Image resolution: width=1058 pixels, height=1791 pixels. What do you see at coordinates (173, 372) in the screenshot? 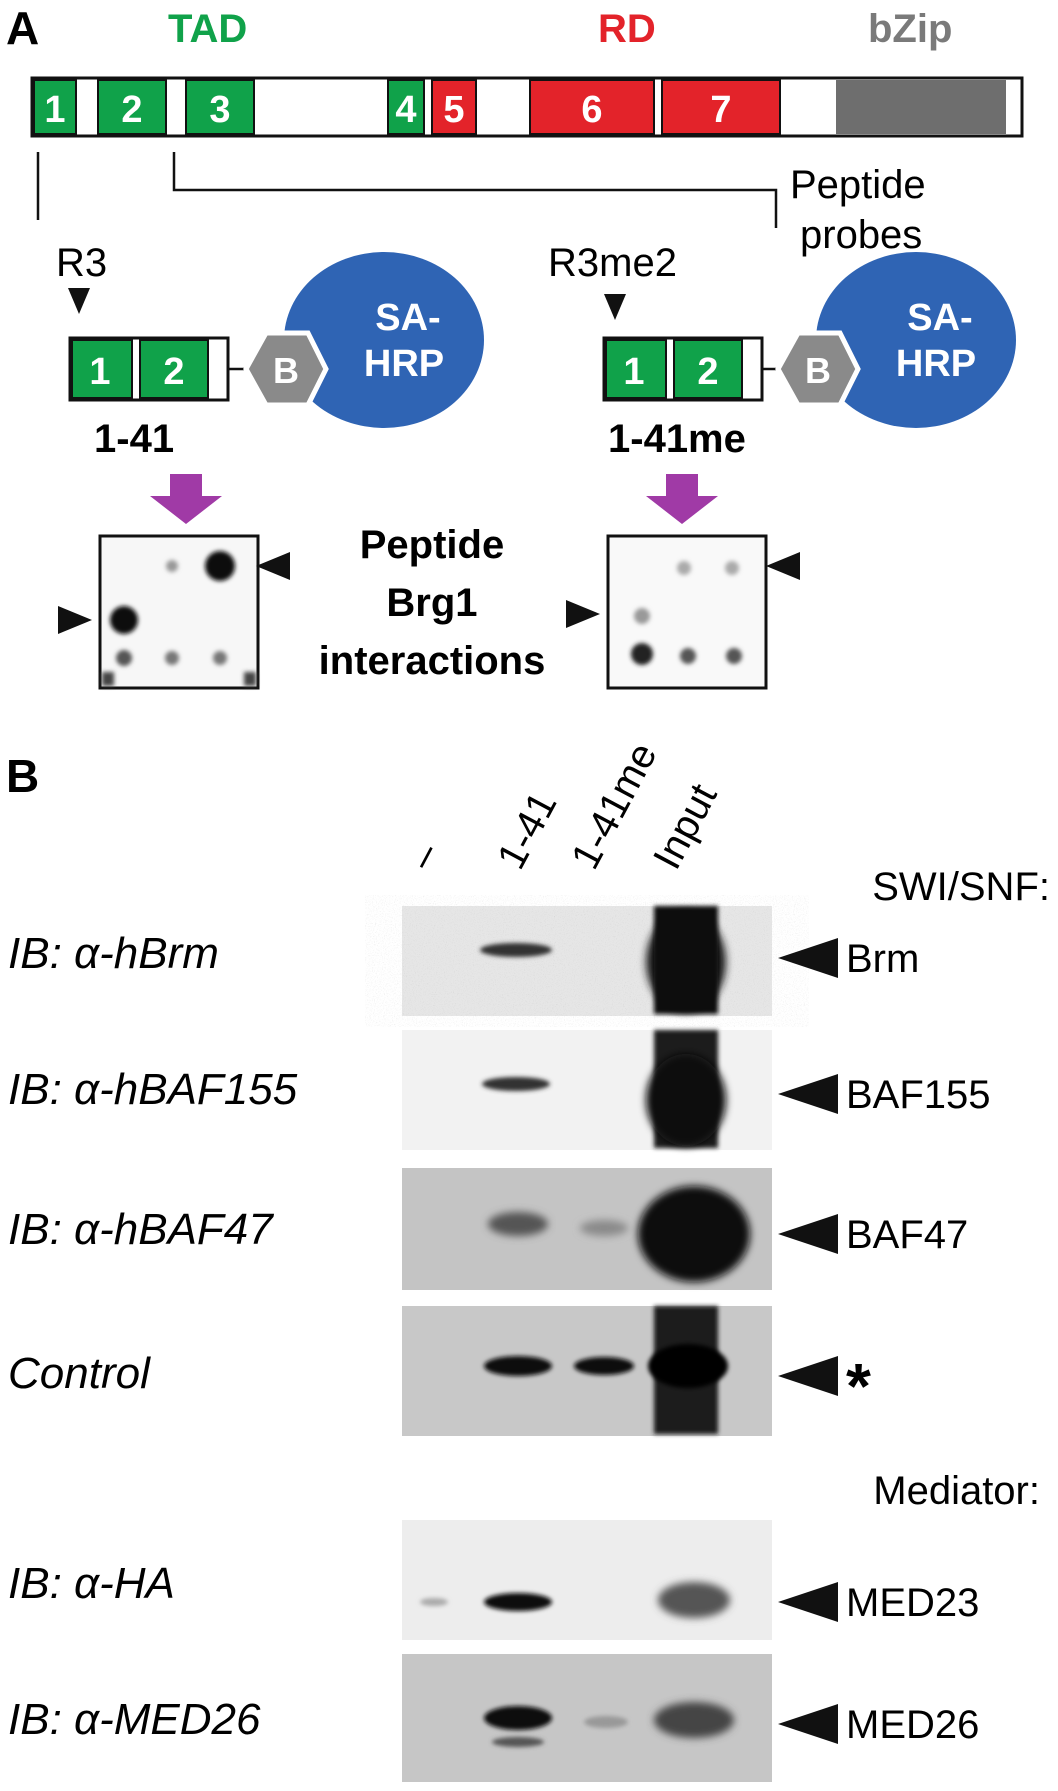
I see `probe-left-seg2: 2` at bounding box center [173, 372].